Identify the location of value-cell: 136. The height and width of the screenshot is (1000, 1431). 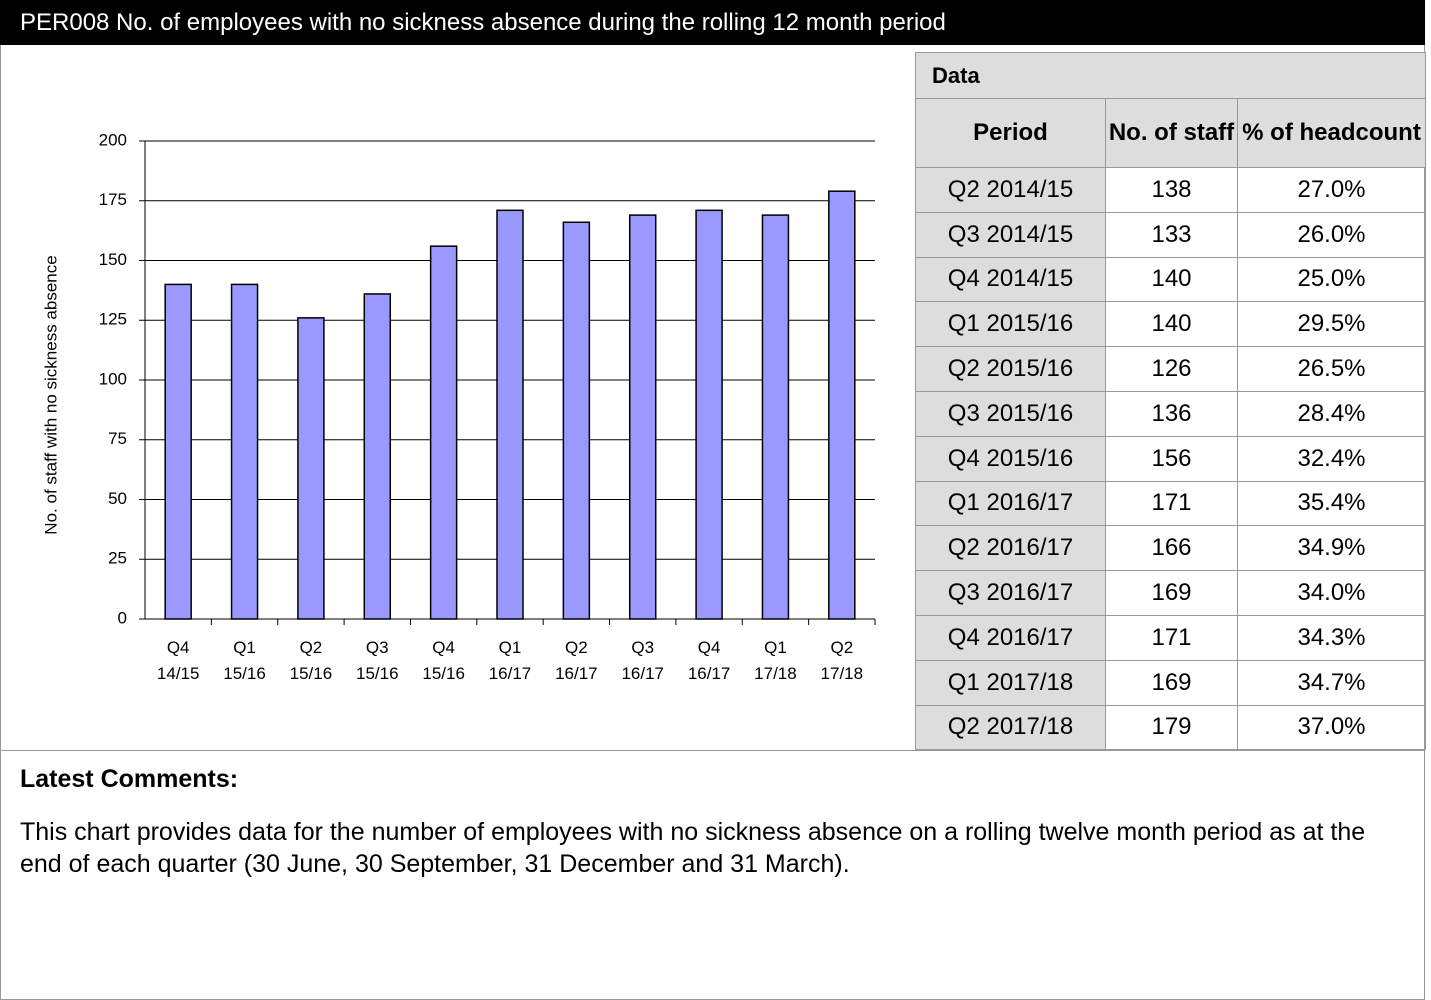
(1171, 413).